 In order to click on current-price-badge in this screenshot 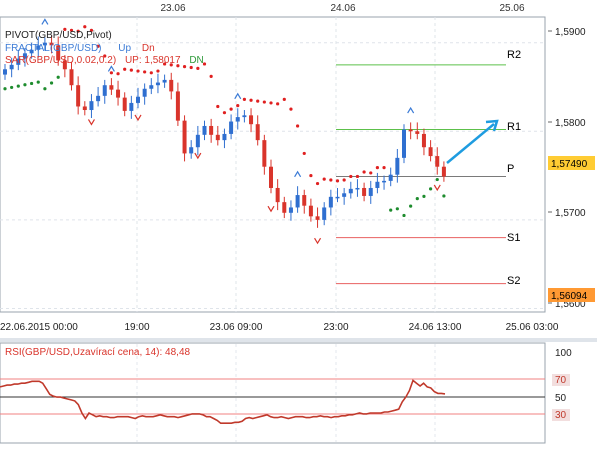, I will do `click(571, 163)`.